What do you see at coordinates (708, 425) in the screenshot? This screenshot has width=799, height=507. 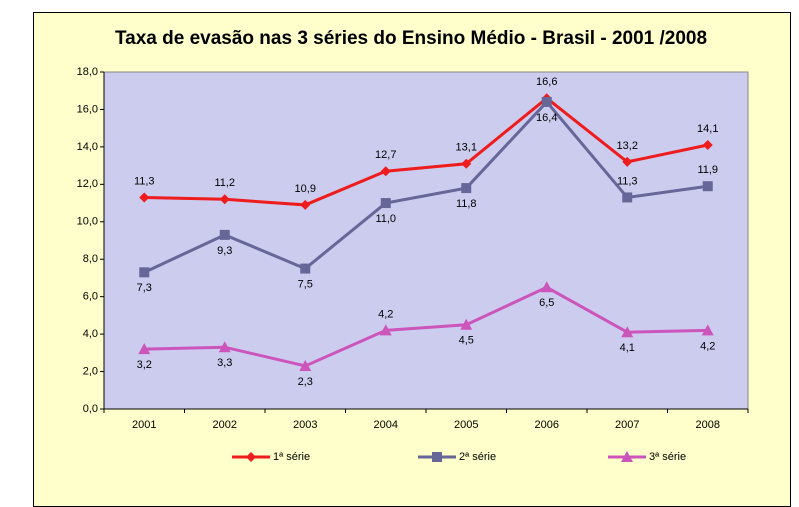 I see `x-tick-label: 2008` at bounding box center [708, 425].